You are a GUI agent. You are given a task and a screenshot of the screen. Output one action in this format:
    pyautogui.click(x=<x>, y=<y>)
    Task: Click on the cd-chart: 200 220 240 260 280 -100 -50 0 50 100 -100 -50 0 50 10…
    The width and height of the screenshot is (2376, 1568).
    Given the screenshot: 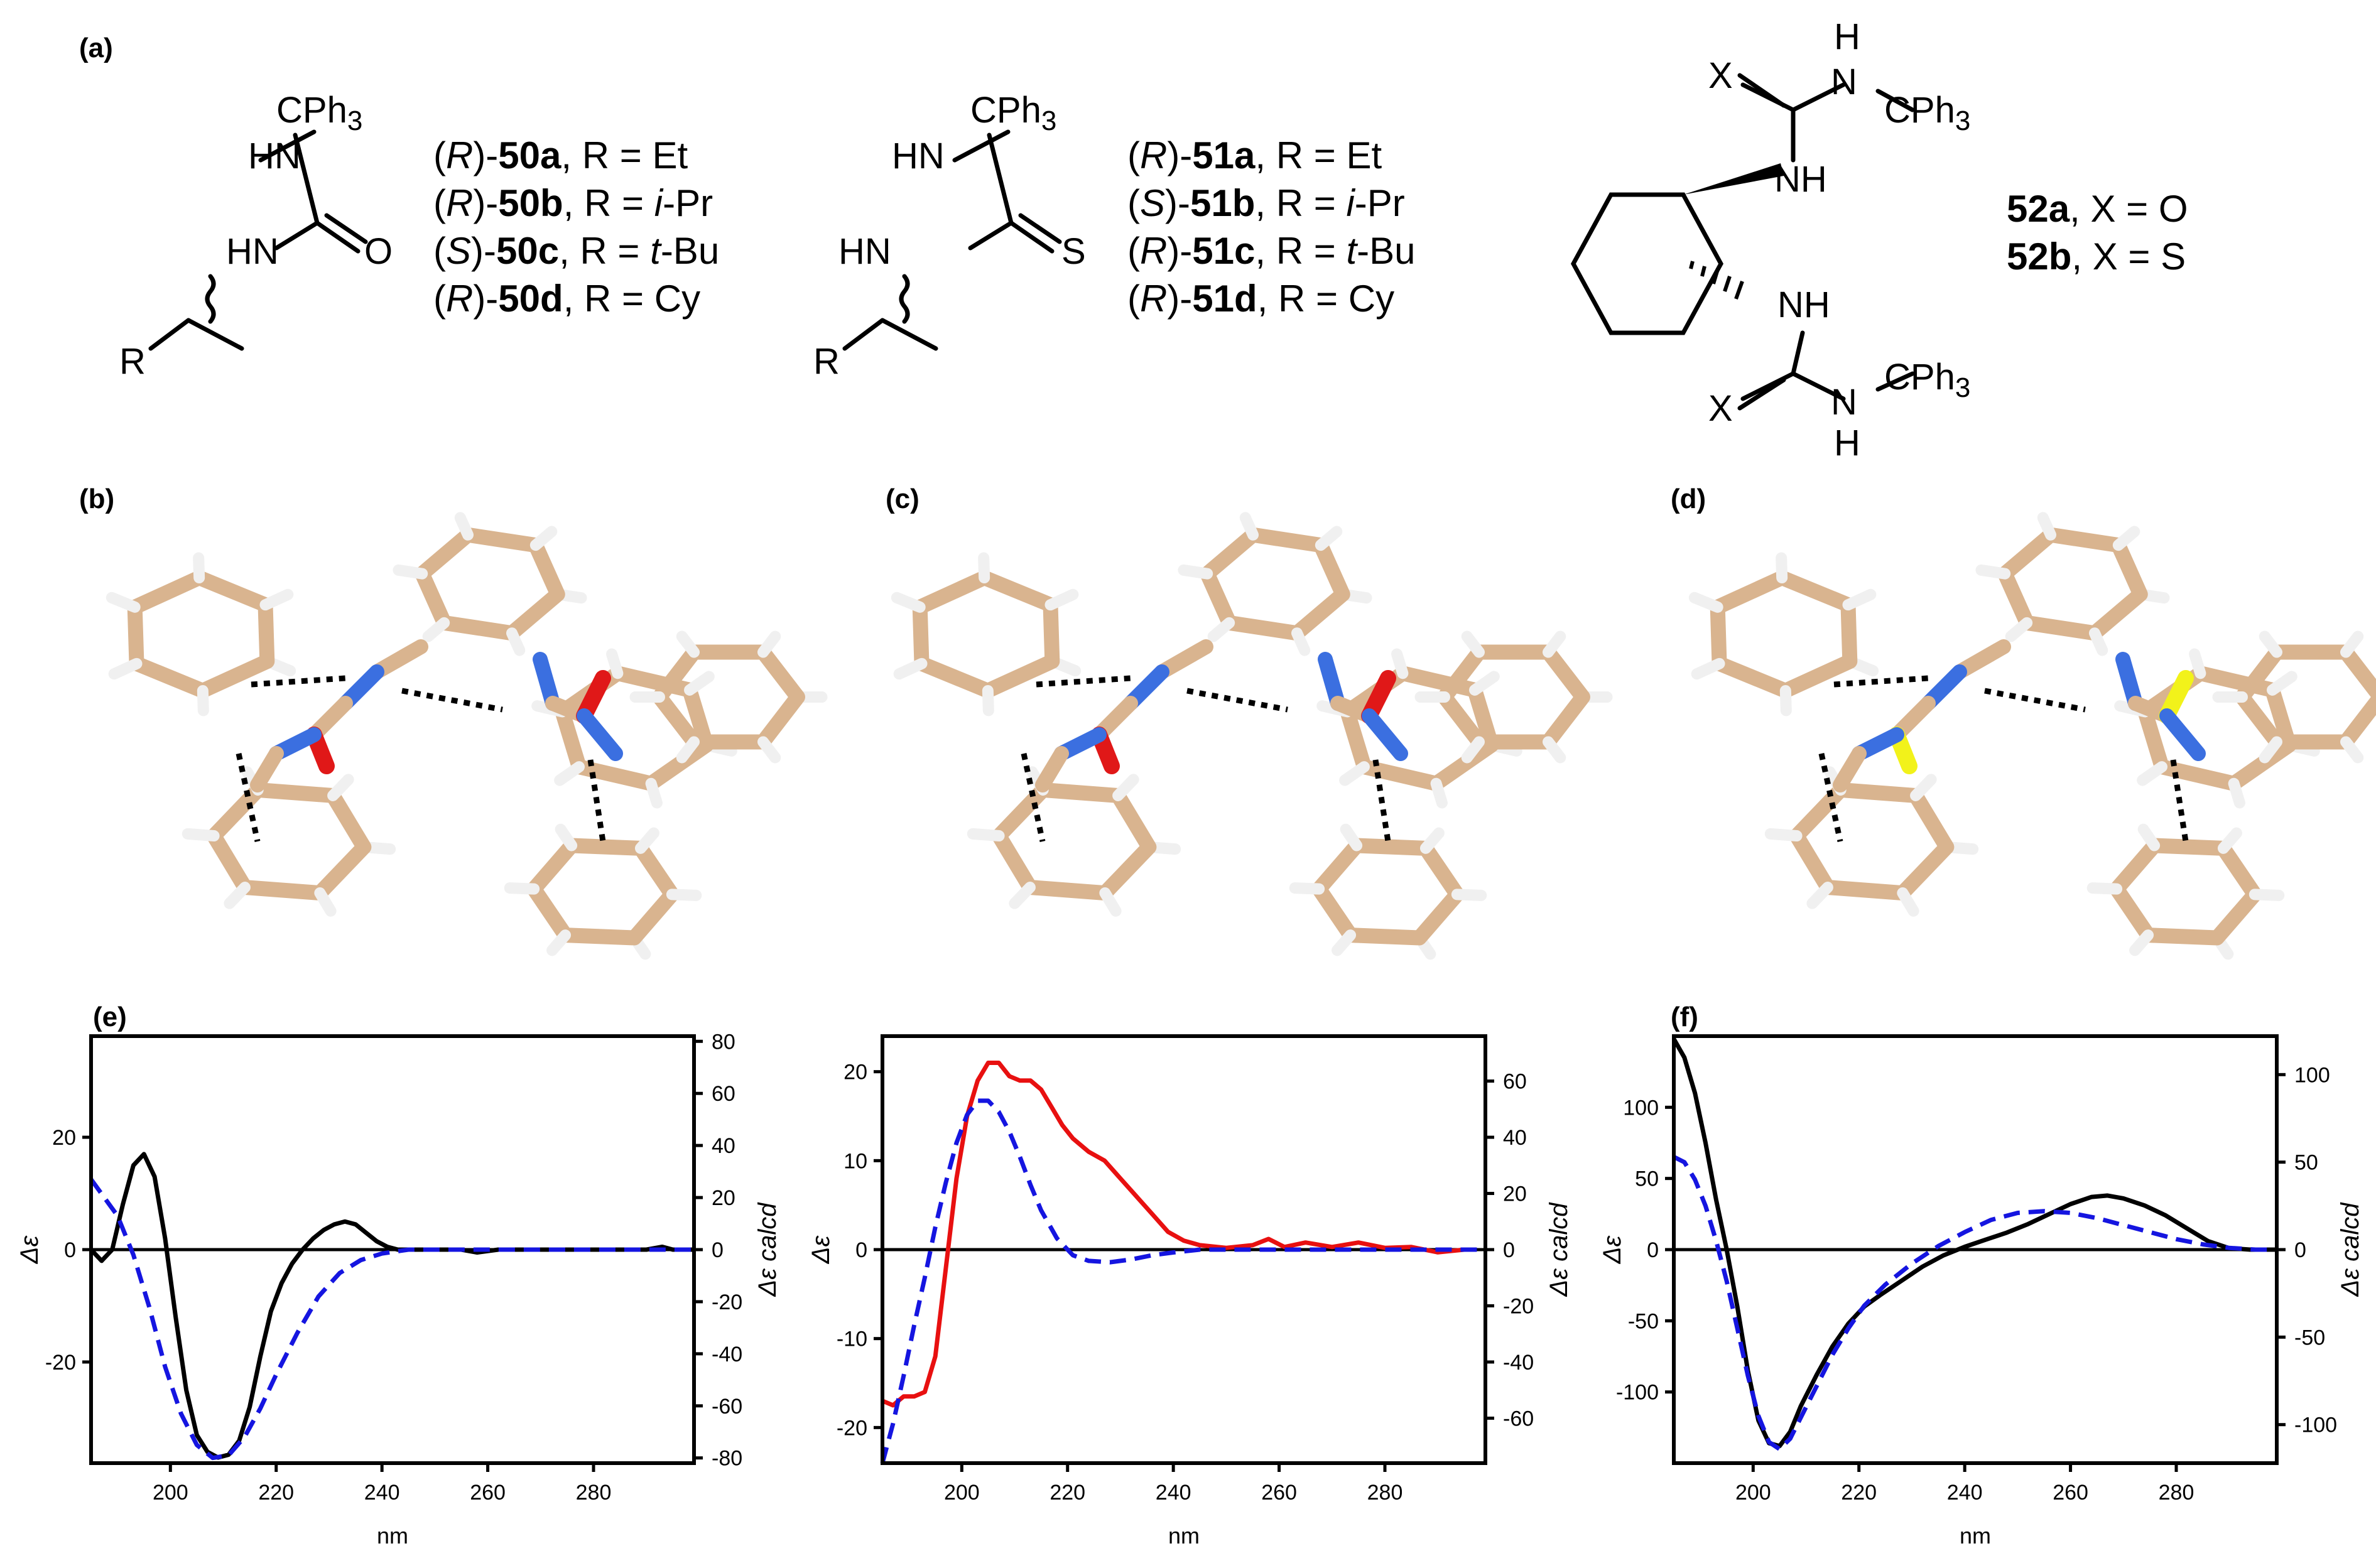 What is the action you would take?
    pyautogui.click(x=1981, y=1291)
    